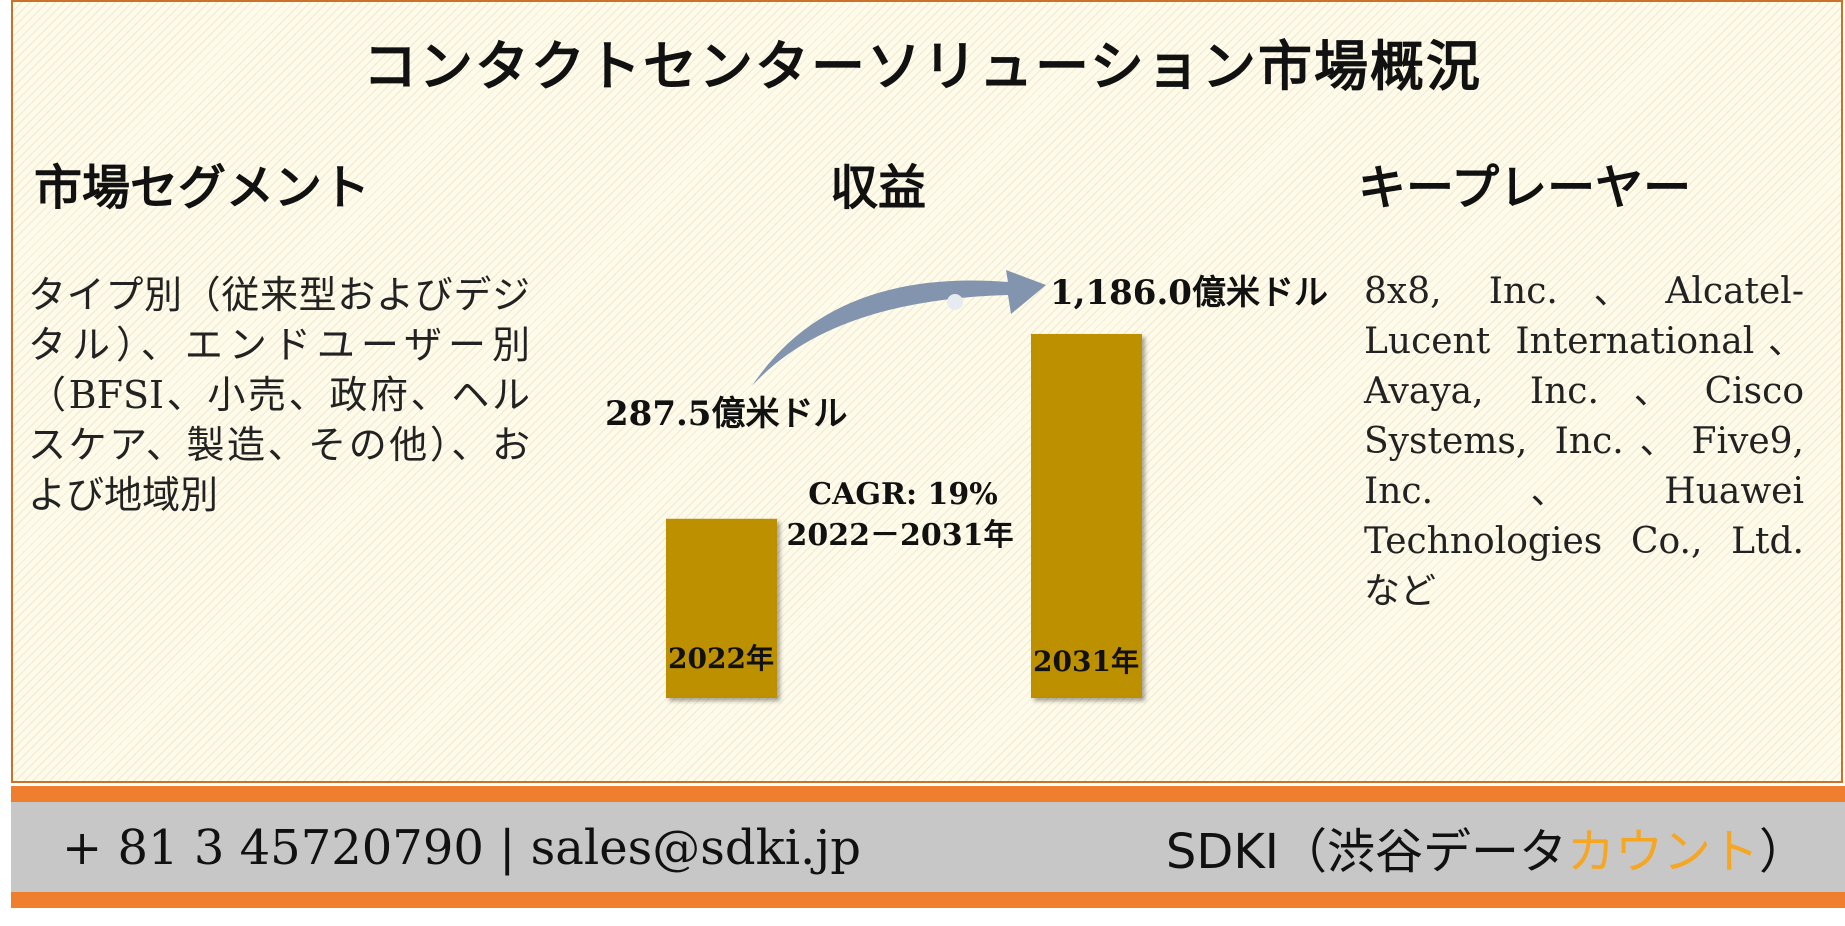  What do you see at coordinates (1662, 852) in the screenshot?
I see `brand-accent: カウント` at bounding box center [1662, 852].